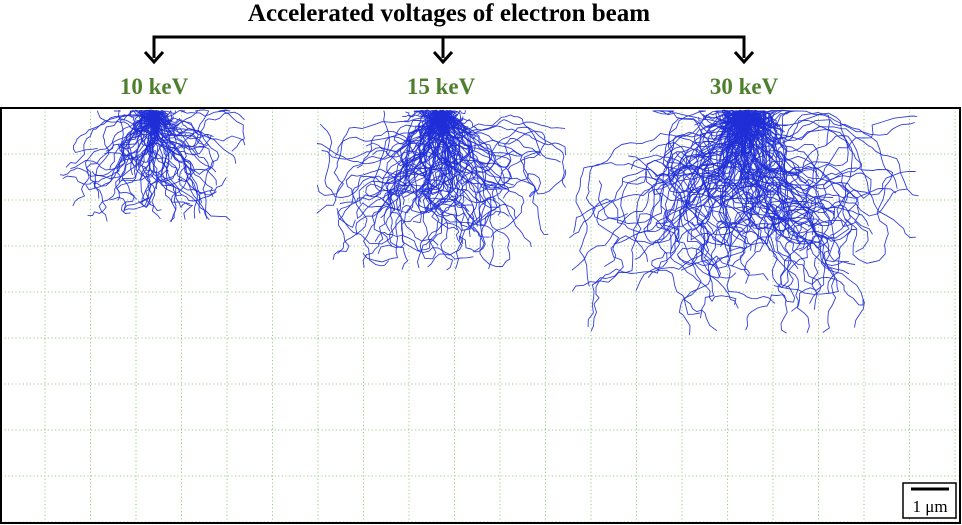  I want to click on bracket-line, so click(449, 46).